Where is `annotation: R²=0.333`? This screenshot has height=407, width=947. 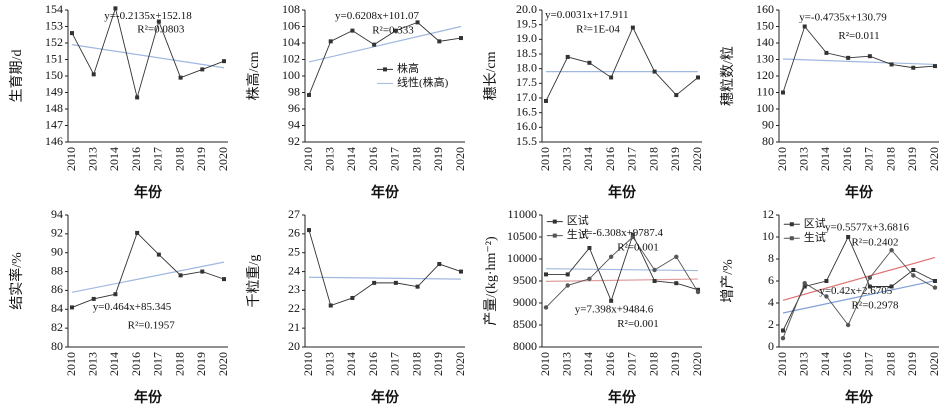
annotation: R²=0.333 is located at coordinates (393, 31).